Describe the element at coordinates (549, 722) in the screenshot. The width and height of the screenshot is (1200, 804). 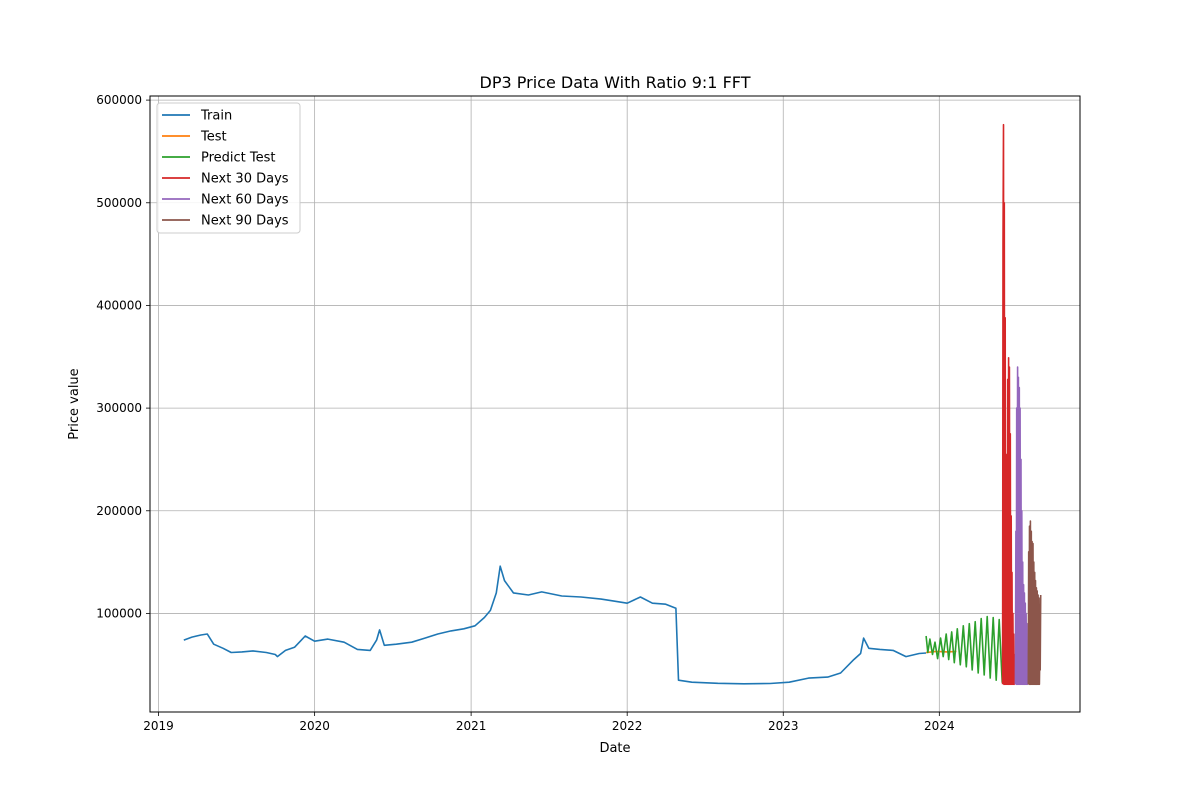
I see `x-axis: 2019 2020 2021 2022 2023 2024` at that location.